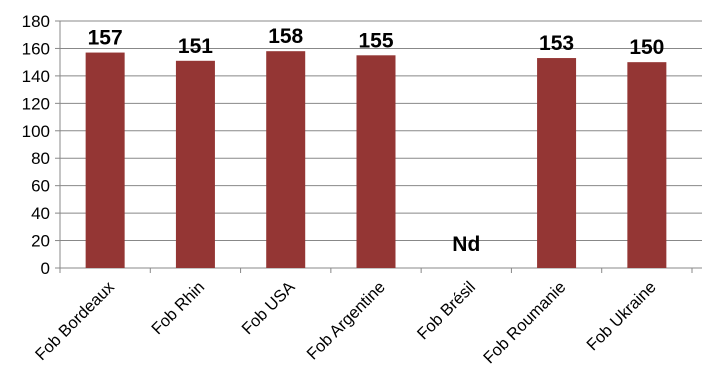 The height and width of the screenshot is (387, 702). What do you see at coordinates (40, 158) in the screenshot?
I see `y-tick-label: 80` at bounding box center [40, 158].